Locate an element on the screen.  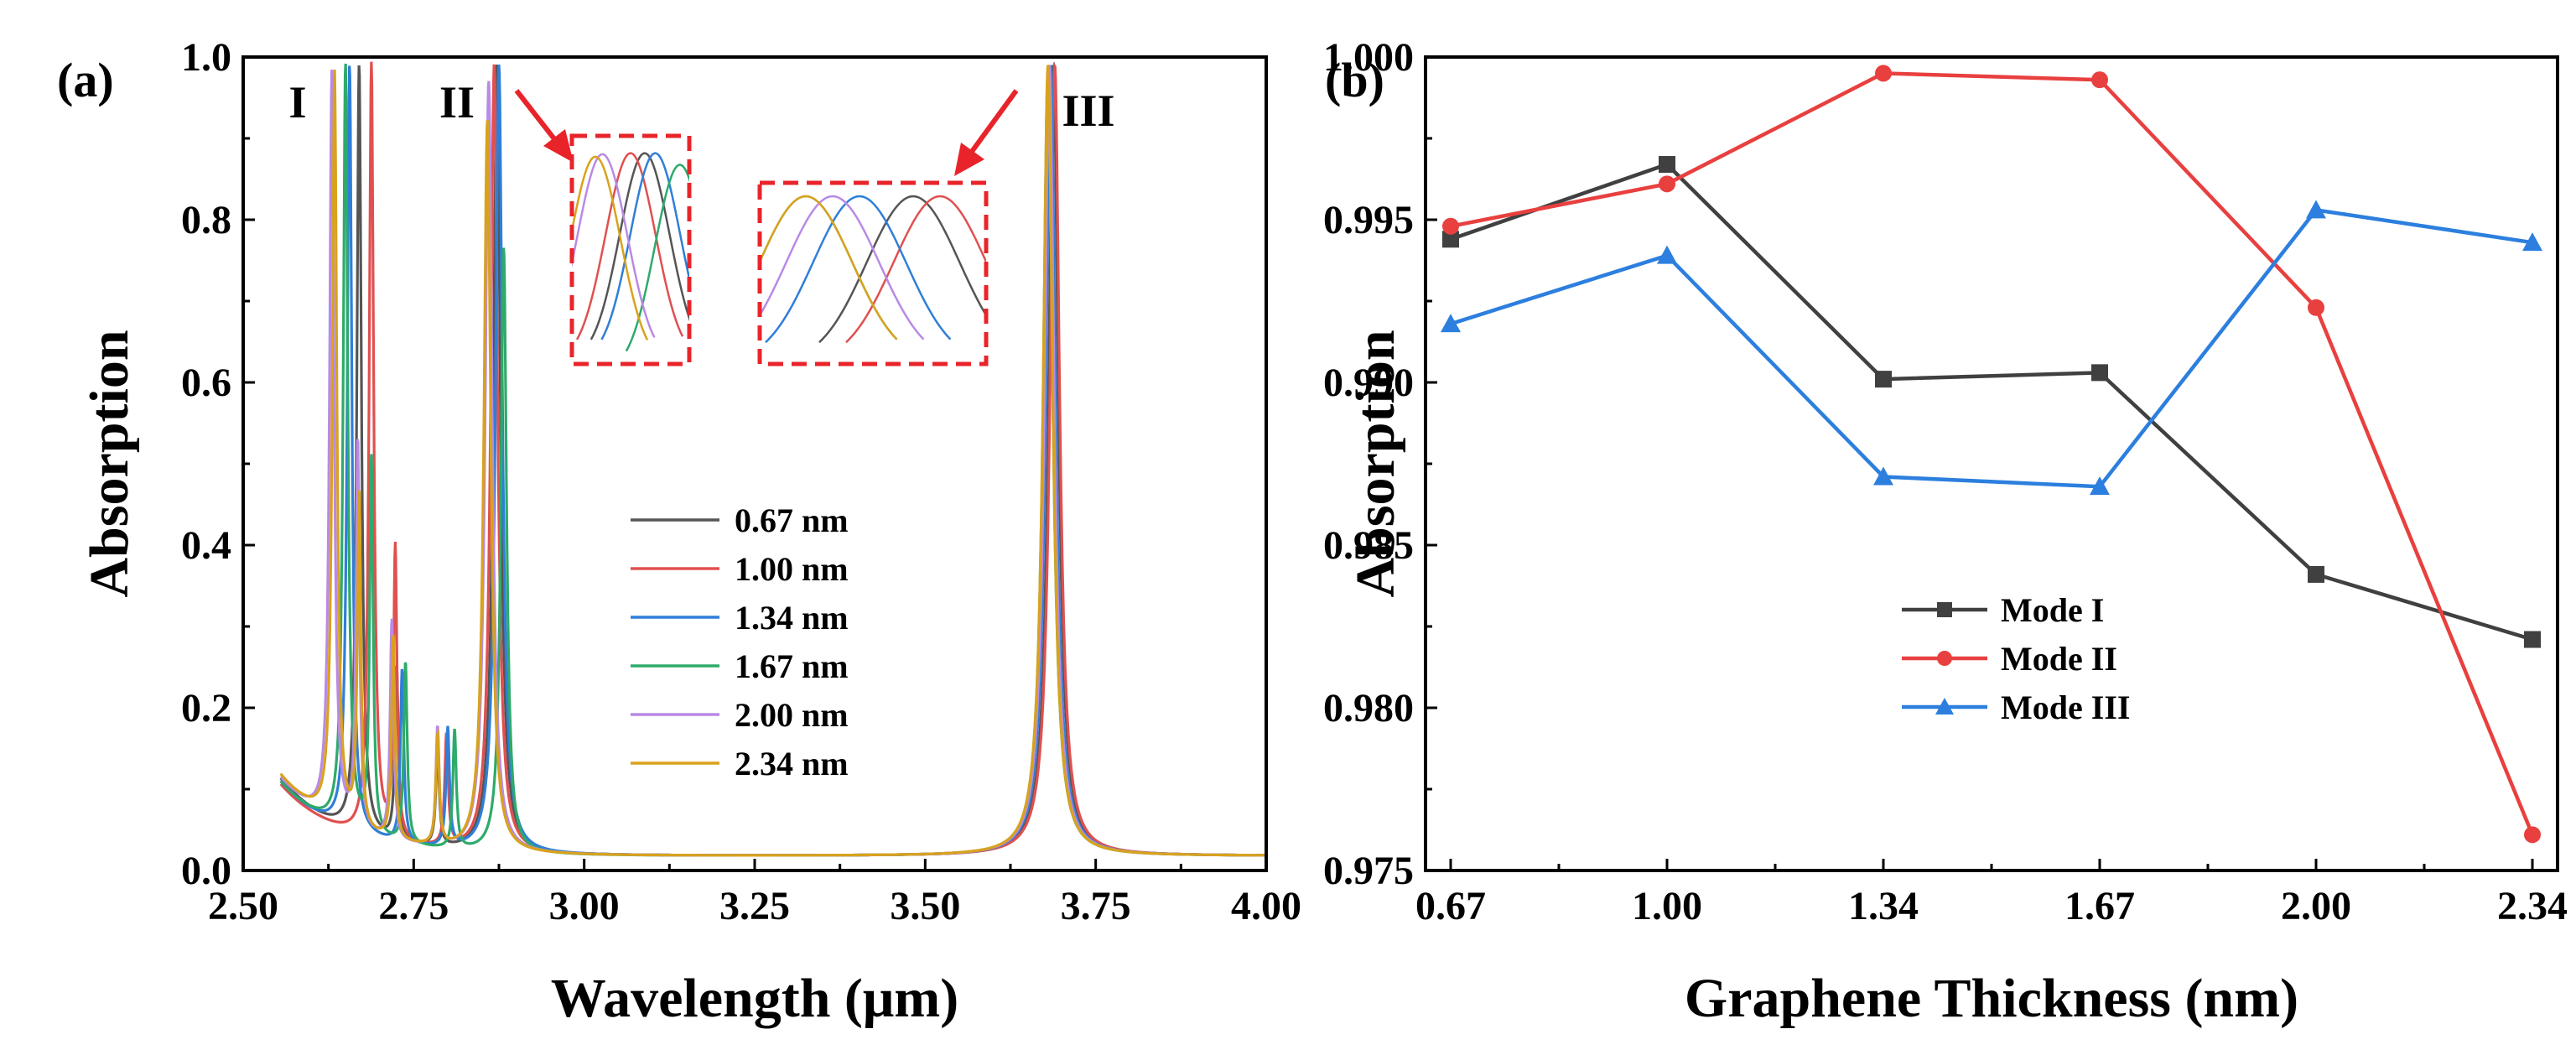
y-tick-label: 0.6 is located at coordinates (206, 383).